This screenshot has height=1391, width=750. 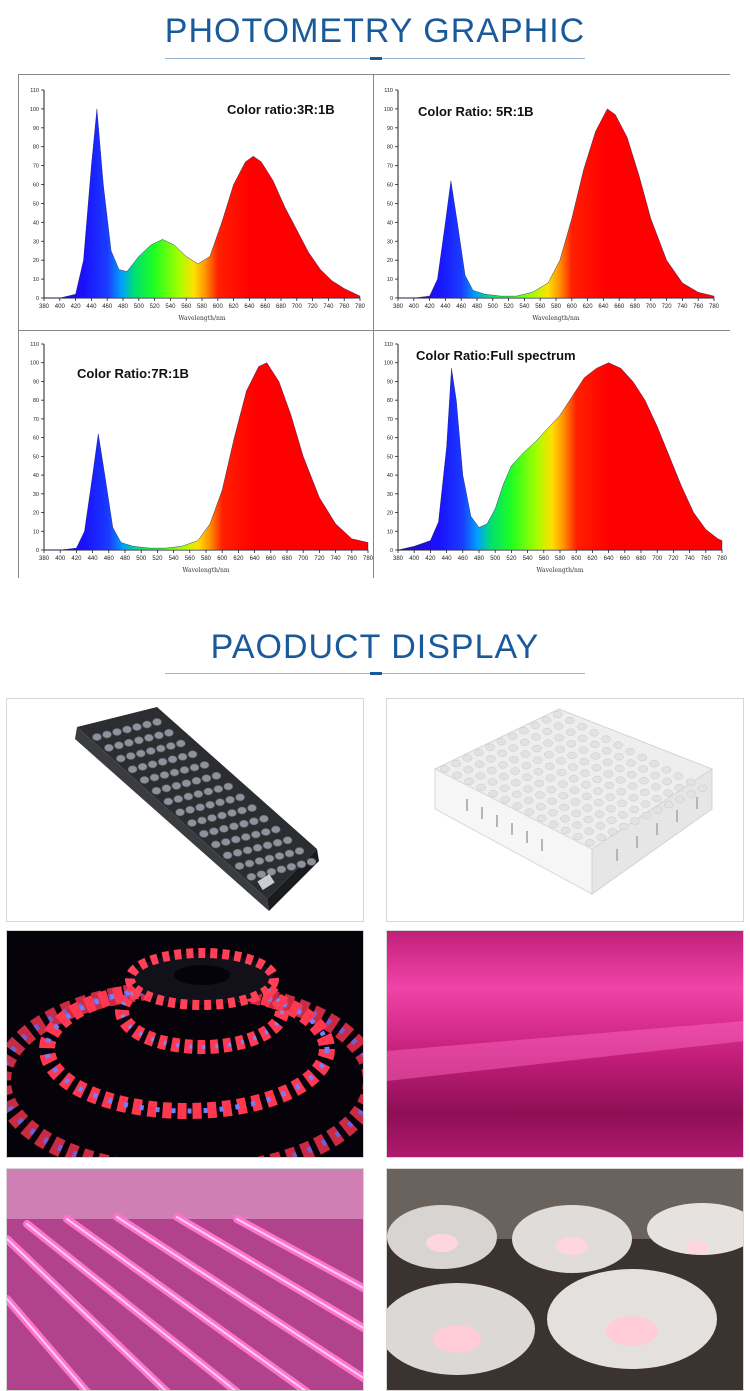 What do you see at coordinates (206, 456) in the screenshot?
I see `spectrum-area` at bounding box center [206, 456].